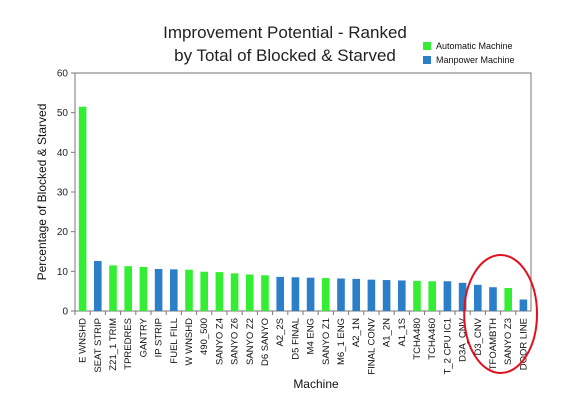 Image resolution: width=568 pixels, height=415 pixels. Describe the element at coordinates (63, 113) in the screenshot. I see `y-tick-label: 50` at that location.